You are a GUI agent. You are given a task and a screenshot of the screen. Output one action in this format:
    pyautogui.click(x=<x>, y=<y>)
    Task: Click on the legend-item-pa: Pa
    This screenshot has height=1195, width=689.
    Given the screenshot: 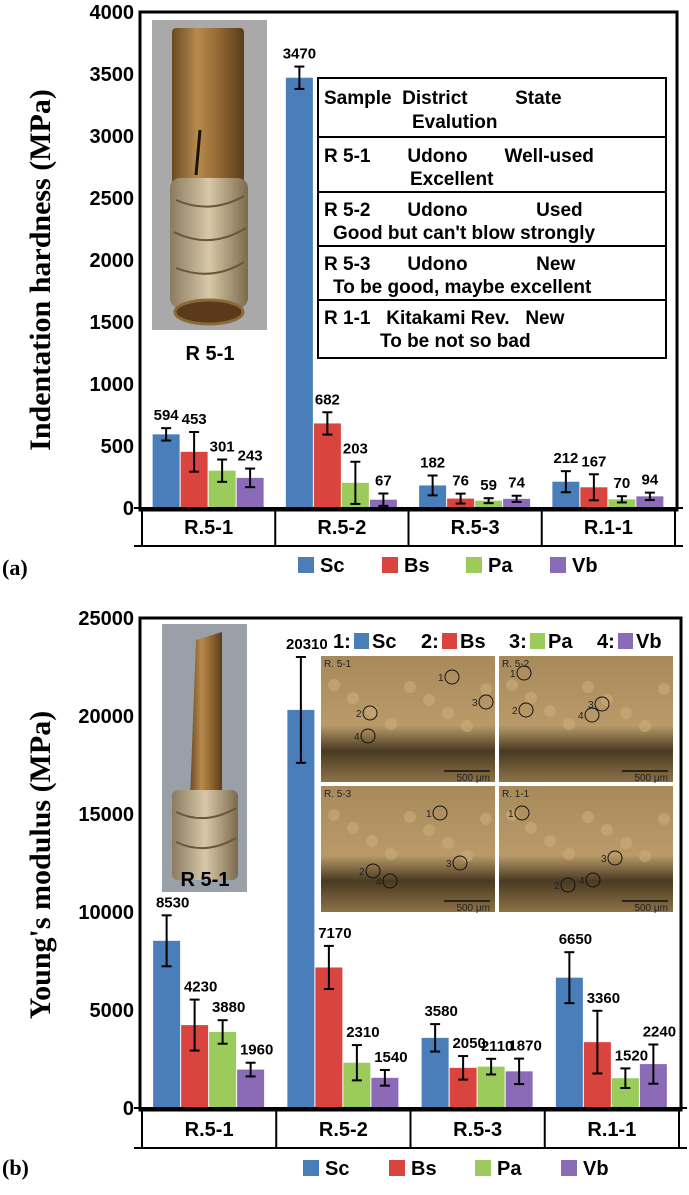 What is the action you would take?
    pyautogui.click(x=498, y=1169)
    